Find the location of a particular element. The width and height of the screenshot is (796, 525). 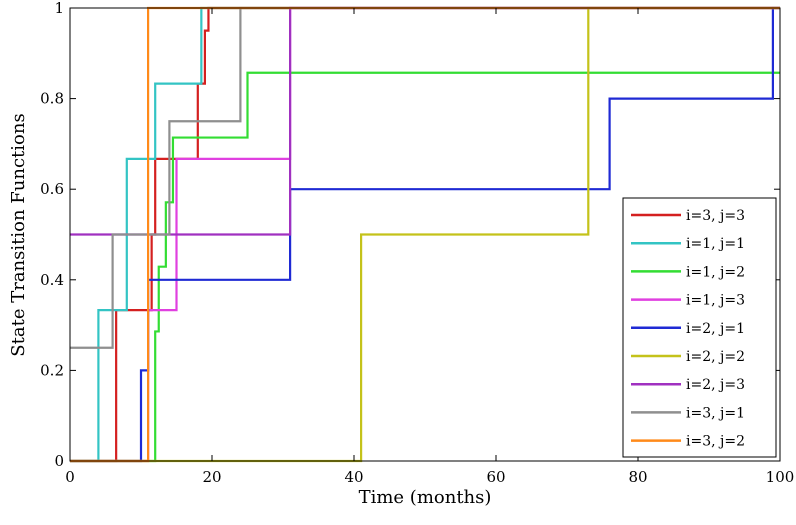

legend-label: i=2, j=3 is located at coordinates (715, 385).